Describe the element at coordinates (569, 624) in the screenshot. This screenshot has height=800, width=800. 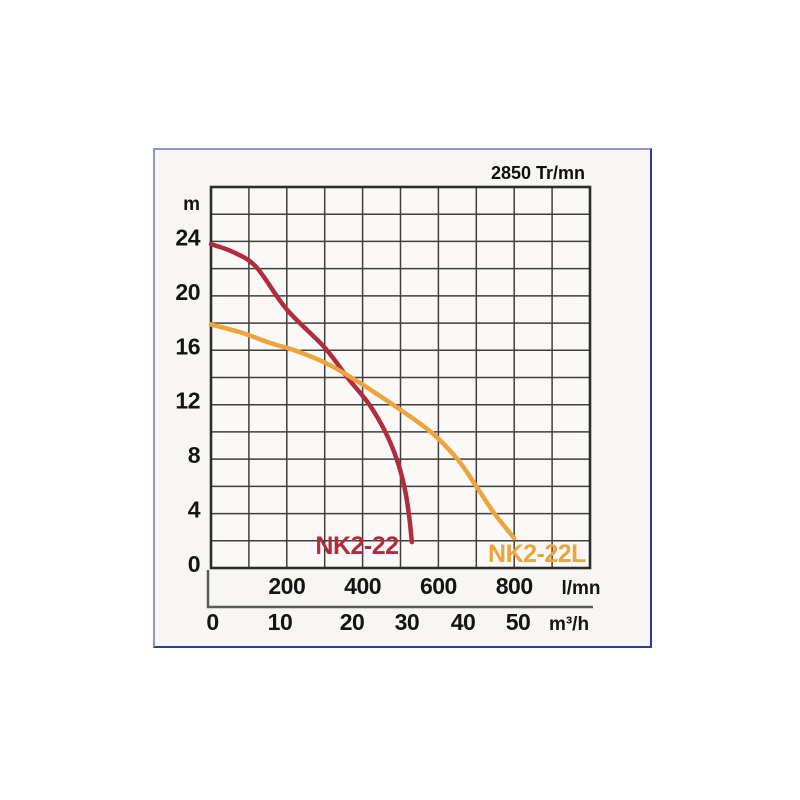
I see `x-axis-secondary-unit-label: m³/h` at that location.